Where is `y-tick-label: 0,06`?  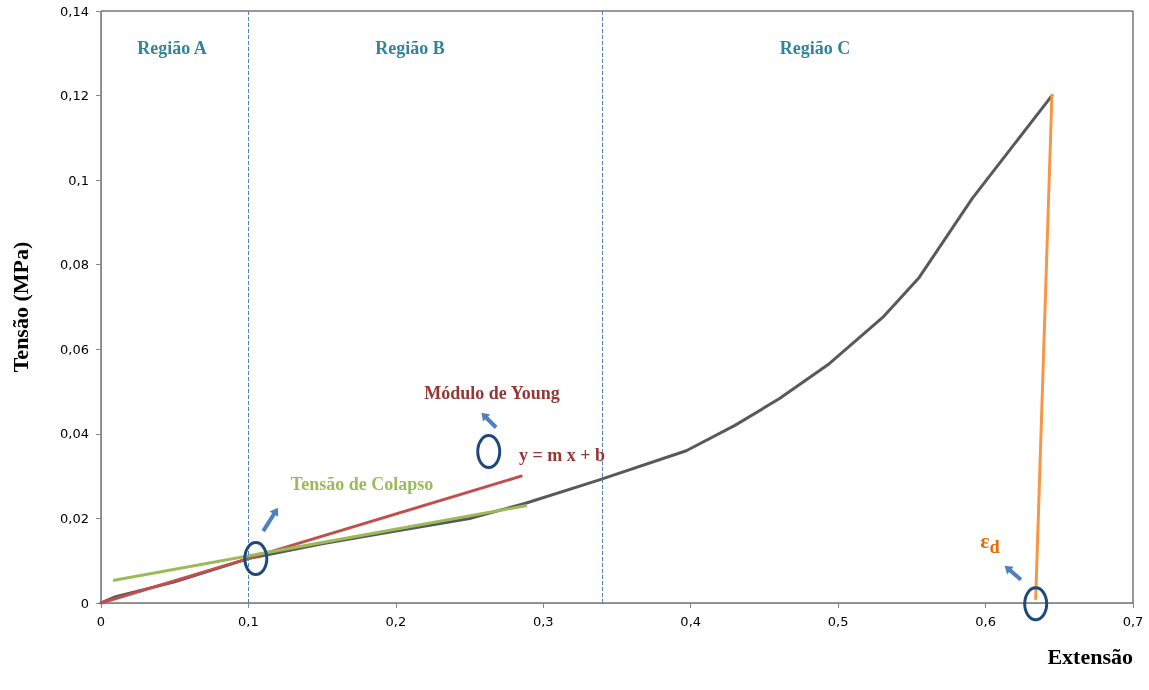 y-tick-label: 0,06 is located at coordinates (74, 349).